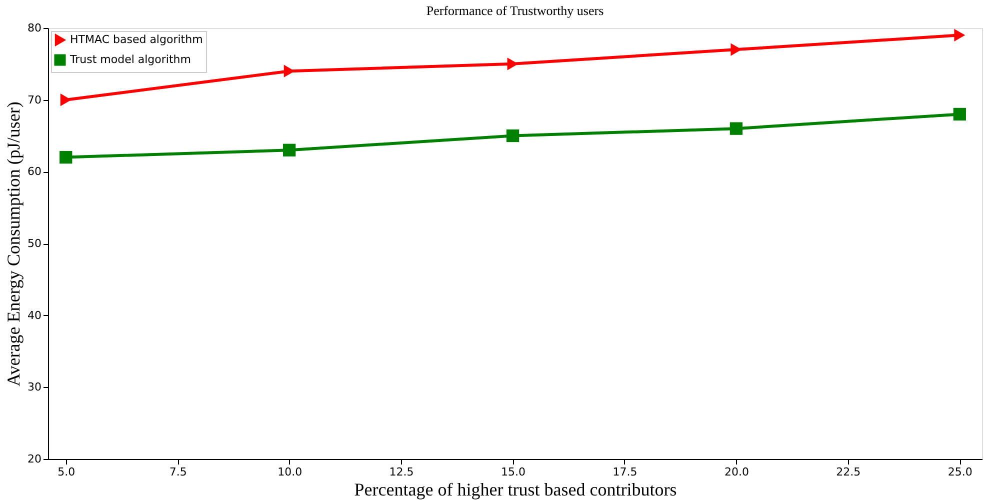 This screenshot has width=987, height=504. I want to click on legend-label: HTMAC based algorithm, so click(136, 39).